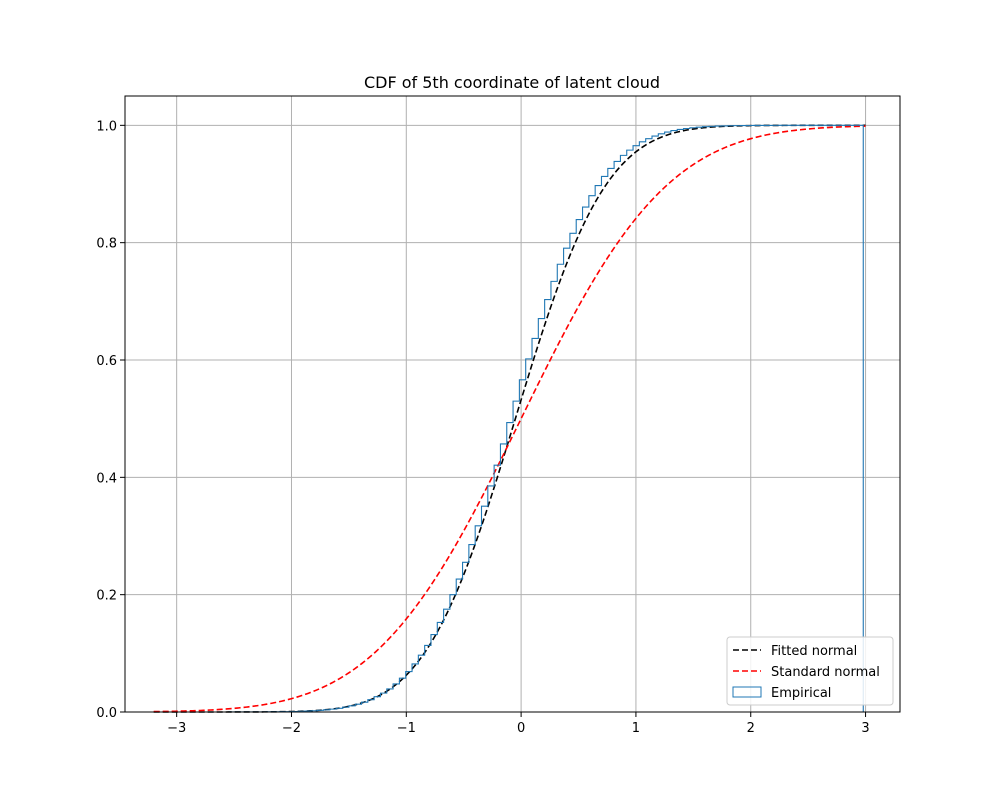  Describe the element at coordinates (512, 82) in the screenshot. I see `chart-title: CDF of 5th coordinate of latent cloud` at that location.